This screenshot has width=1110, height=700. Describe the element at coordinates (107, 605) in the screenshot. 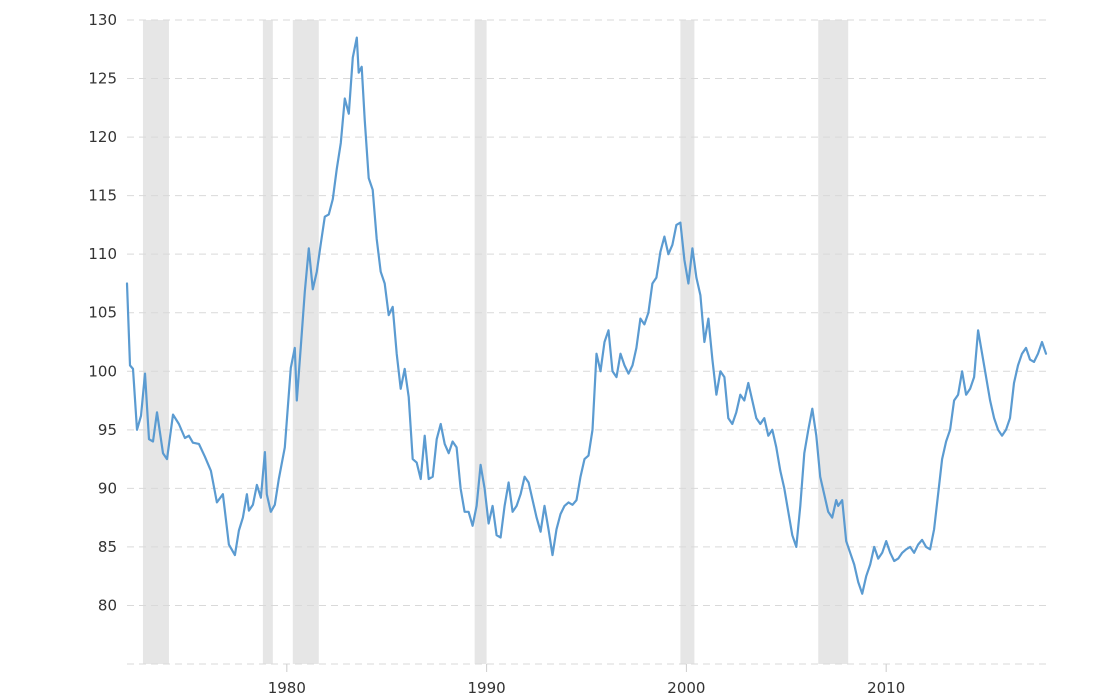

I see `y-tick-label: 80` at that location.